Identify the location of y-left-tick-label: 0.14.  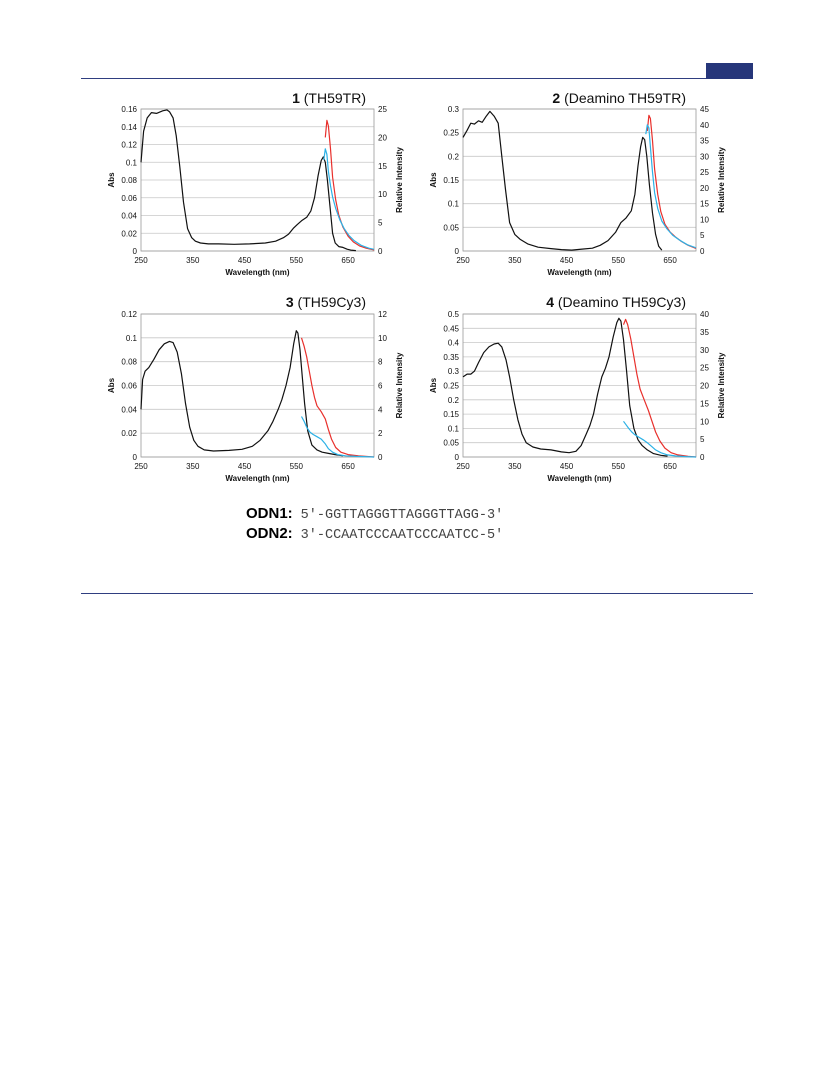
(129, 127).